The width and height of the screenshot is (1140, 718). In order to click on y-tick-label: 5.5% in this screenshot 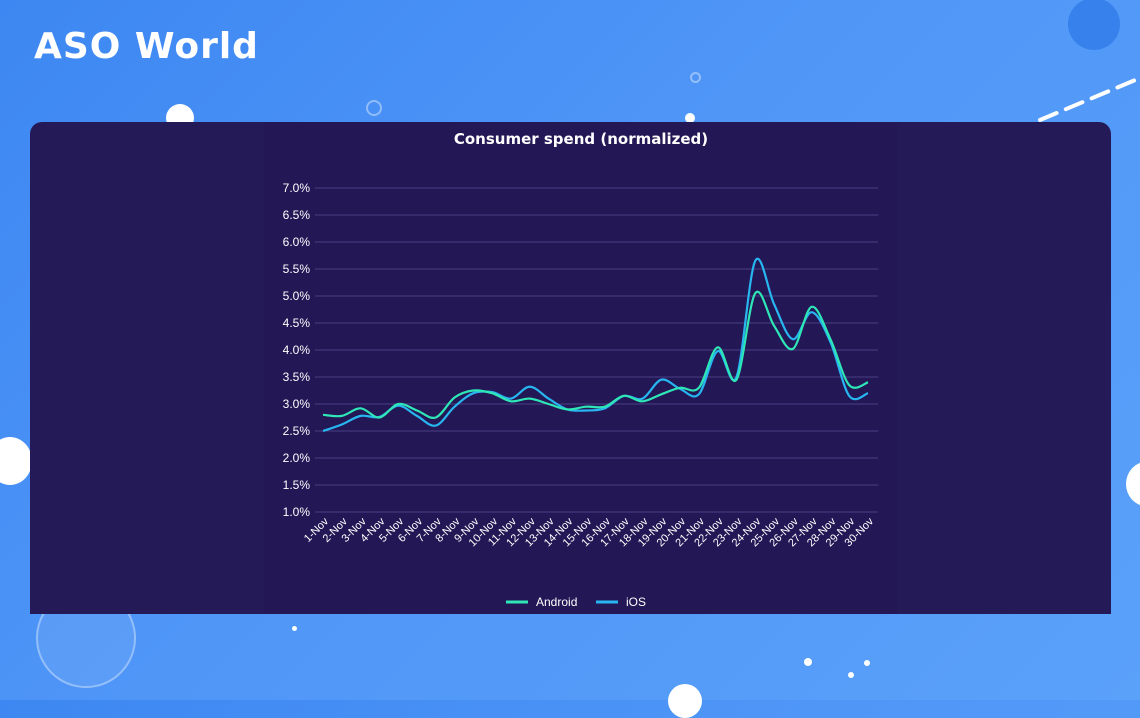, I will do `click(297, 269)`.